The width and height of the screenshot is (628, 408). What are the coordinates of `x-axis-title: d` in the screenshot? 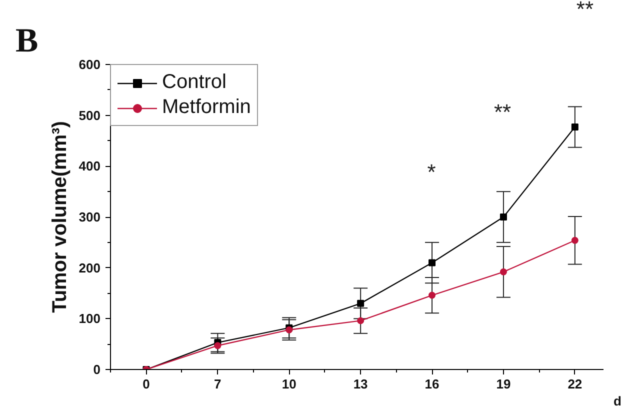 It's located at (618, 401).